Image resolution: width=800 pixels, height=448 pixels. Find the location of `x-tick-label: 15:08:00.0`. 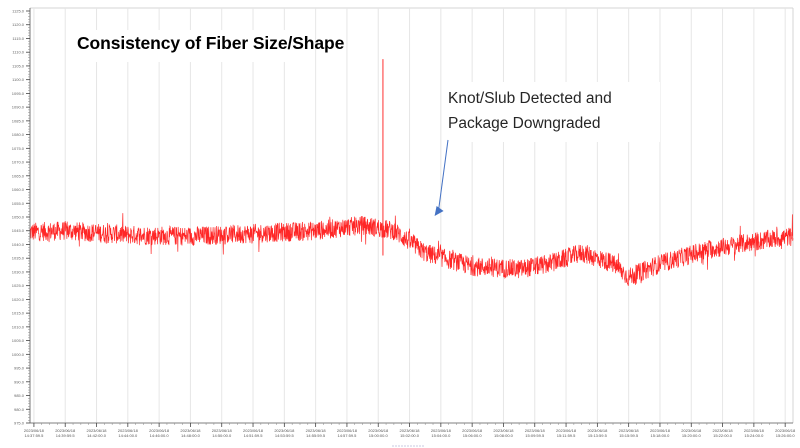

x-tick-label: 15:08:00.0 is located at coordinates (504, 435).